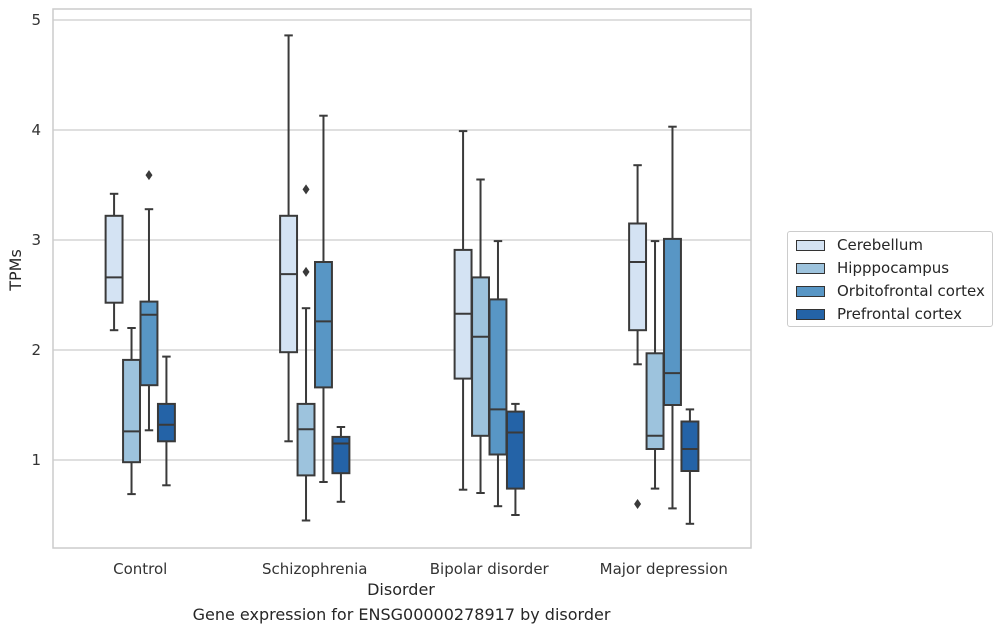 This screenshot has height=634, width=1003. Describe the element at coordinates (880, 245) in the screenshot. I see `legend-label: Cerebellum` at that location.